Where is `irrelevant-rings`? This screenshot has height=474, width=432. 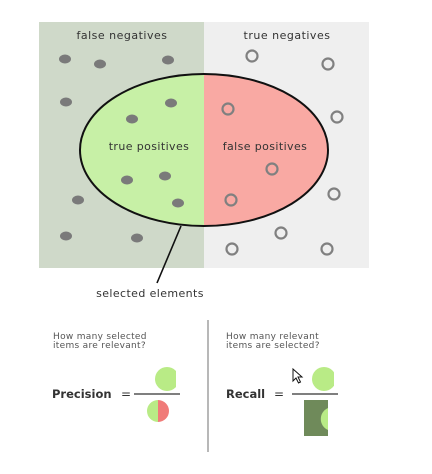
irrelevant-rings is located at coordinates (282, 152).